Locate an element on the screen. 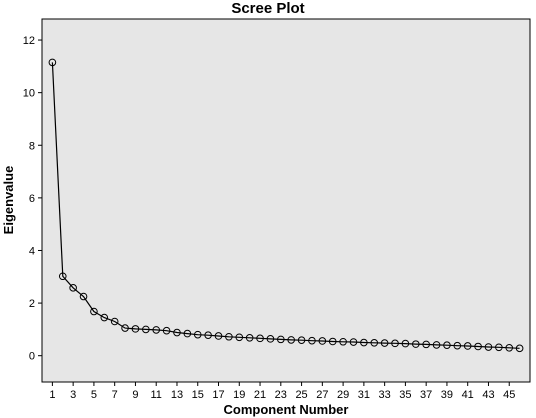 The height and width of the screenshot is (418, 536). x-axis-label: Component Number is located at coordinates (286, 409).